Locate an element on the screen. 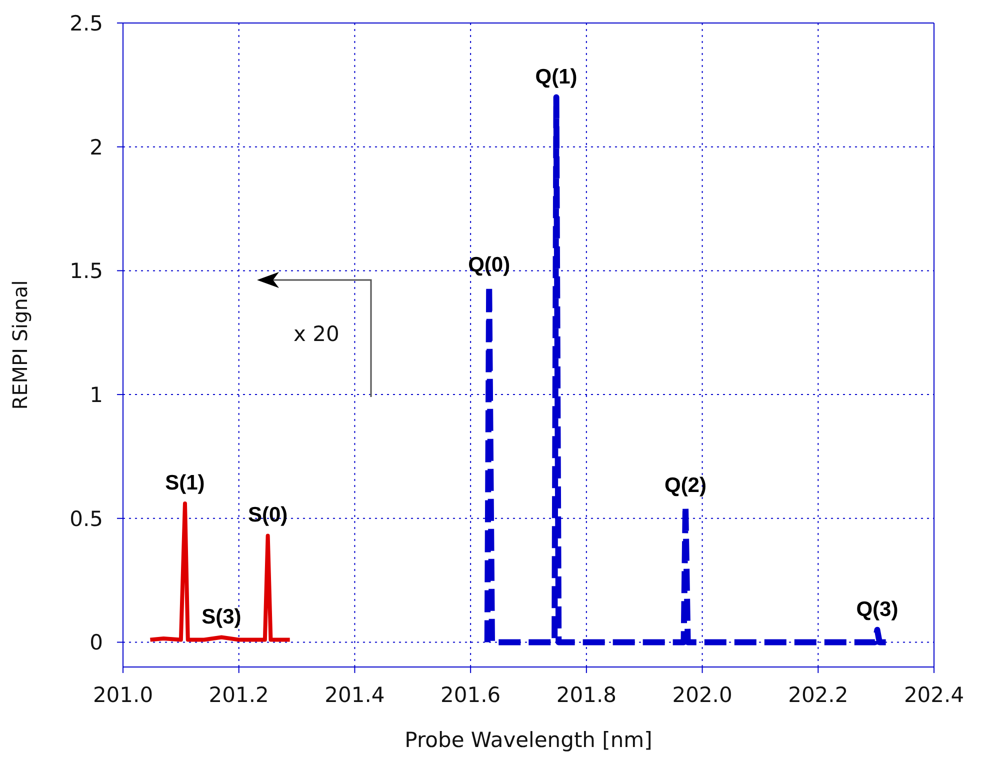  annotation: Q(2) is located at coordinates (685, 485).